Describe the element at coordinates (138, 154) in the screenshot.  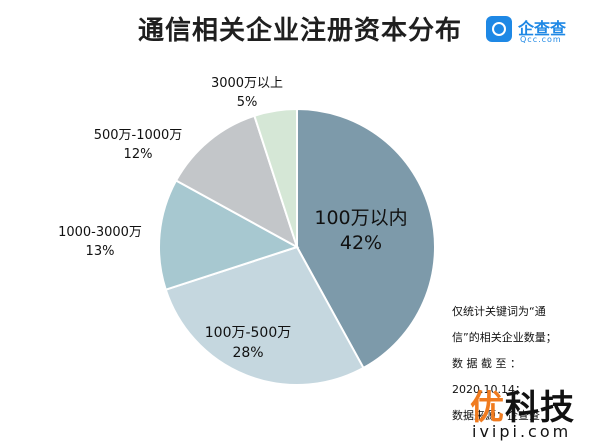
I see `slice-percent-label: 12%` at that location.